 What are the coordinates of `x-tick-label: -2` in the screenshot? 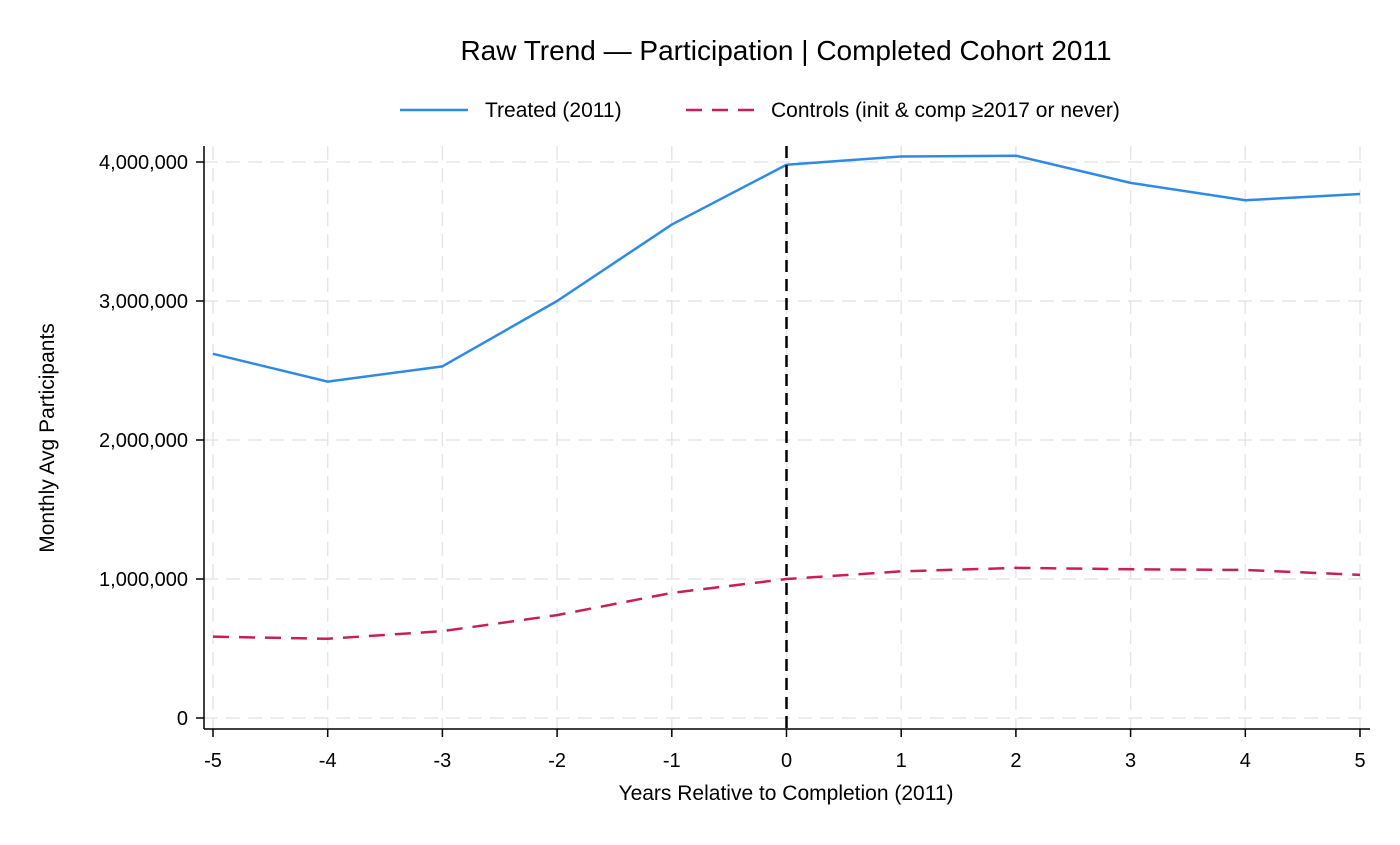 It's located at (557, 761).